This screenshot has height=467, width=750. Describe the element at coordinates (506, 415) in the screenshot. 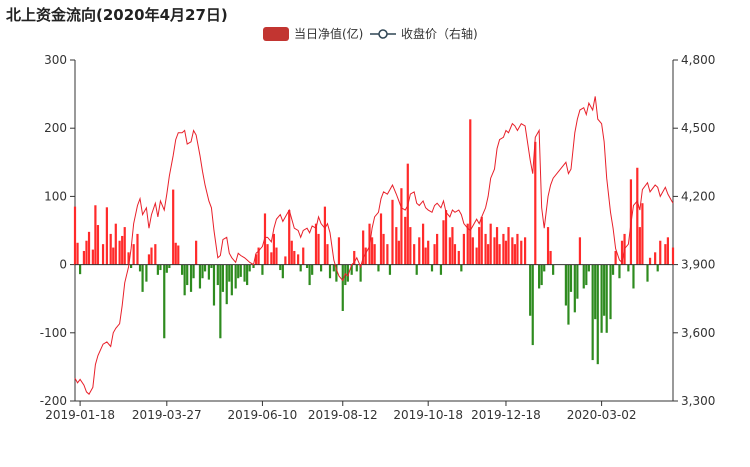

I see `x-tick-label: 2019-12-18` at that location.